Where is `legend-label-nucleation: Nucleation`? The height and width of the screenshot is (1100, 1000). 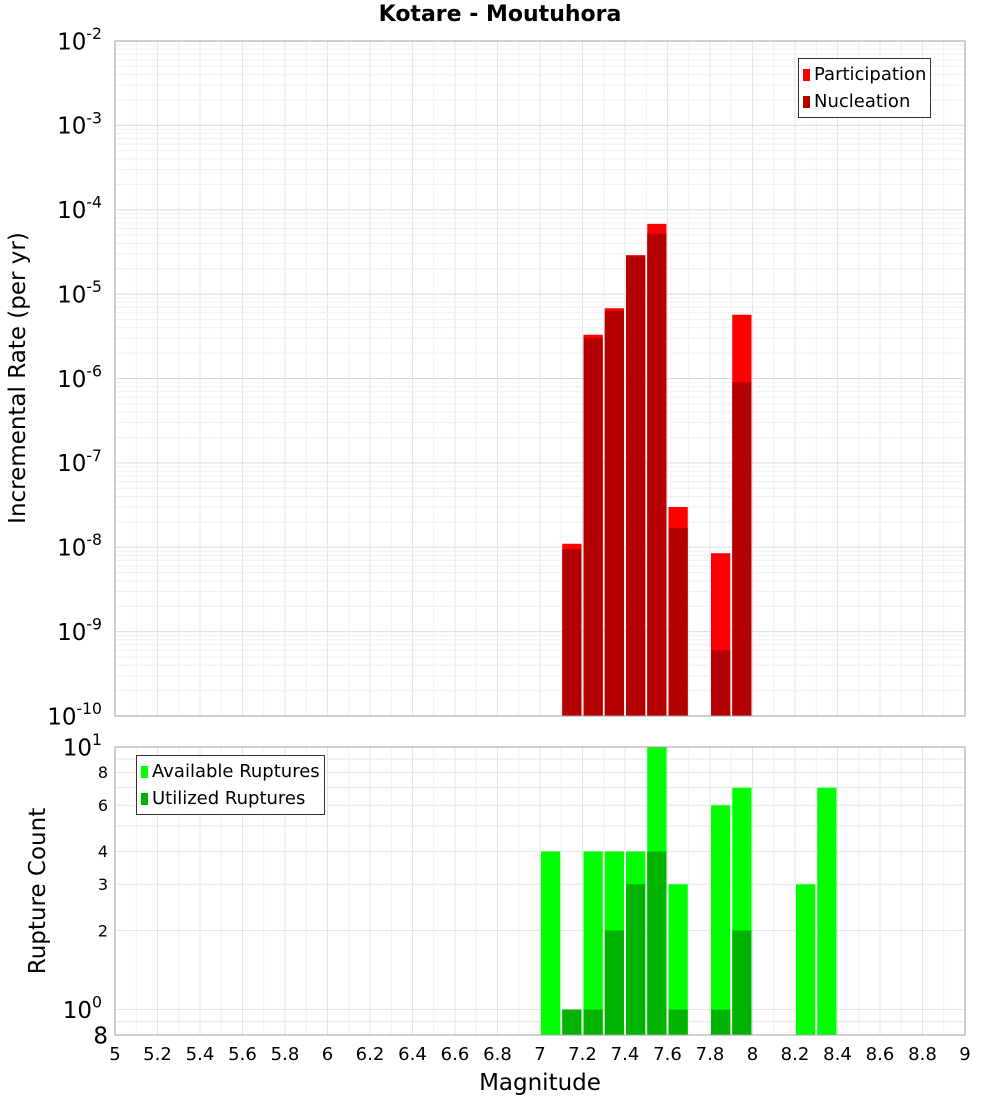 legend-label-nucleation: Nucleation is located at coordinates (862, 101).